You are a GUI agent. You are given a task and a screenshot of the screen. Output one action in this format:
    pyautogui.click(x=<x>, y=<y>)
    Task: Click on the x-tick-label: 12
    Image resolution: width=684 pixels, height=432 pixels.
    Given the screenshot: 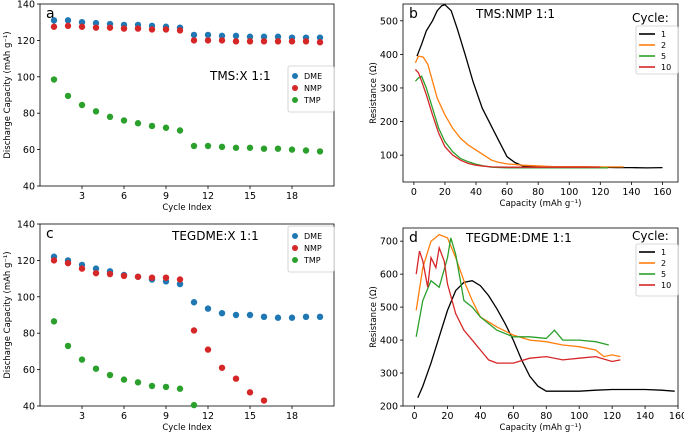 What is the action you would take?
    pyautogui.click(x=208, y=416)
    